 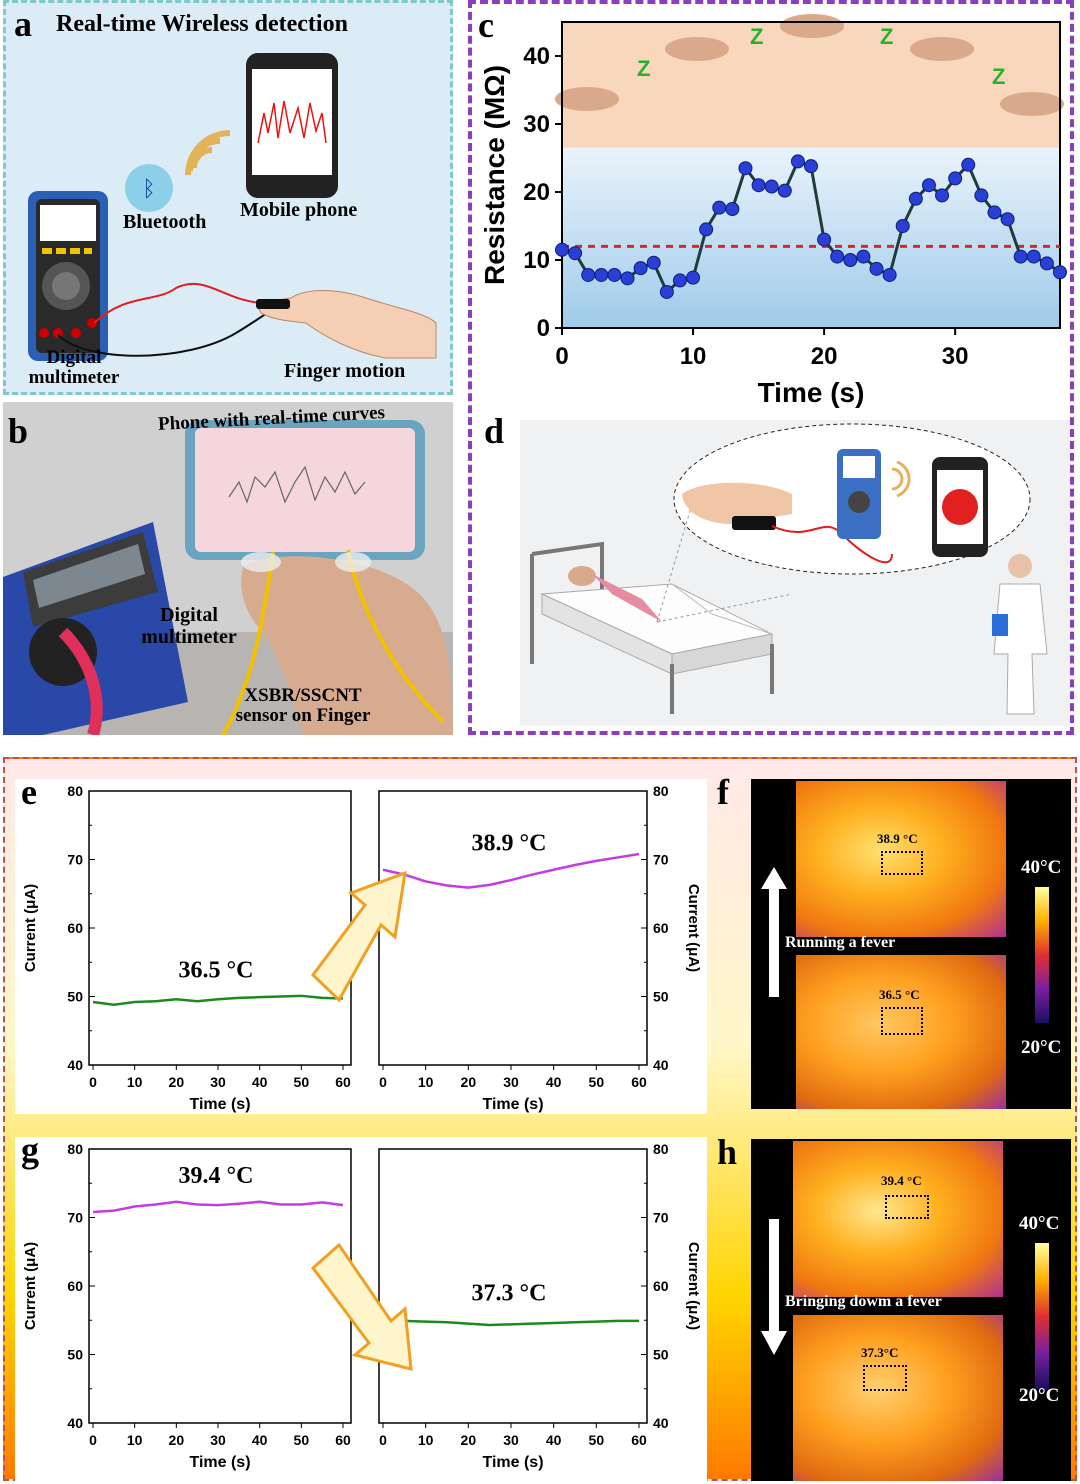 What do you see at coordinates (494, 431) in the screenshot?
I see `panel-label-d: d` at bounding box center [494, 431].